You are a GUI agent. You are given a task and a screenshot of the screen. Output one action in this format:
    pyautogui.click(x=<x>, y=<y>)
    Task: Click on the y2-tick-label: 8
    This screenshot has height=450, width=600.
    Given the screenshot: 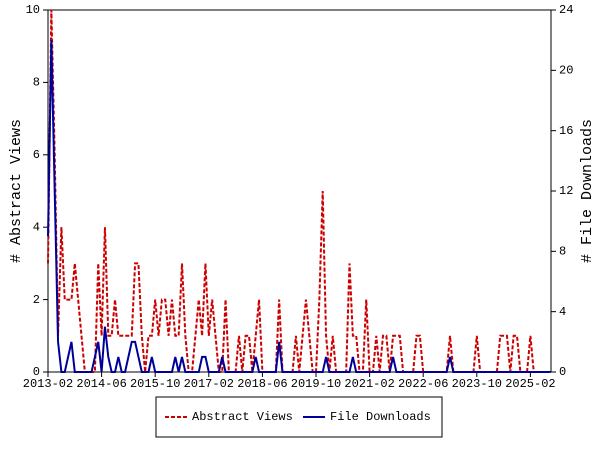 What is the action you would take?
    pyautogui.click(x=562, y=252)
    